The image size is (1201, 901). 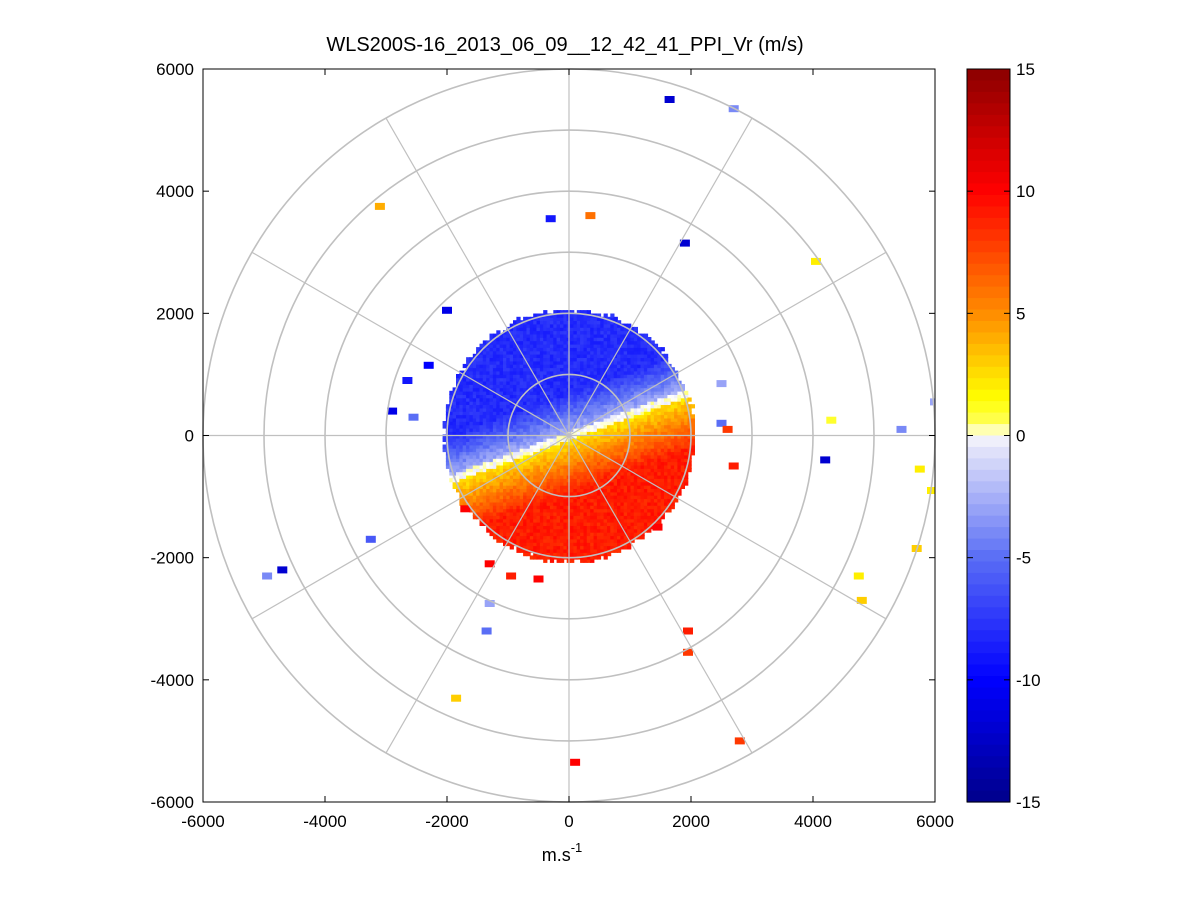 What do you see at coordinates (988, 97) in the screenshot?
I see `colorbar-segment` at bounding box center [988, 97].